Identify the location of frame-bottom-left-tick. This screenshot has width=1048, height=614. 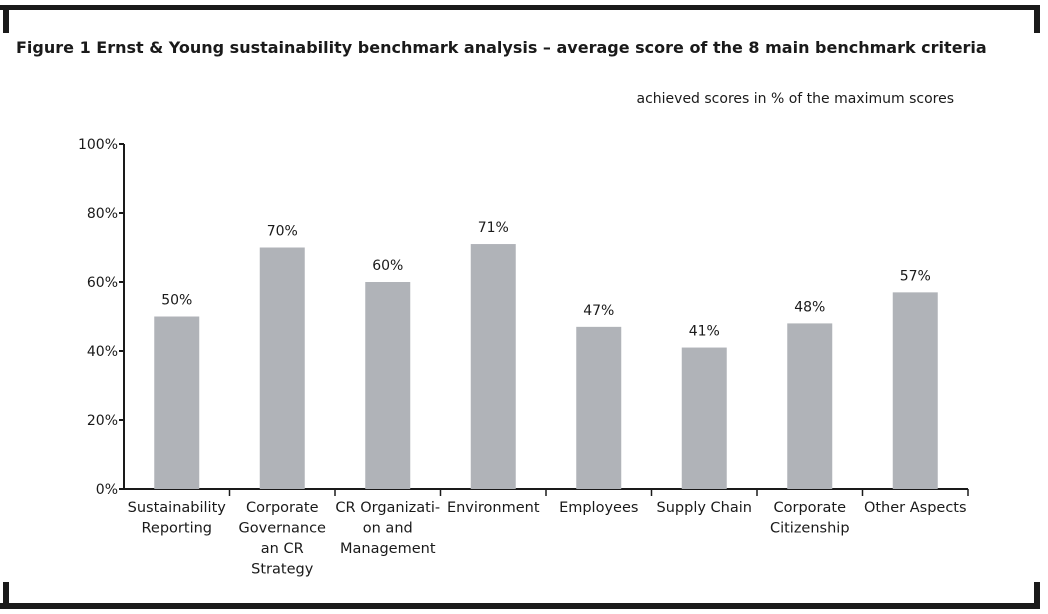
(6, 595).